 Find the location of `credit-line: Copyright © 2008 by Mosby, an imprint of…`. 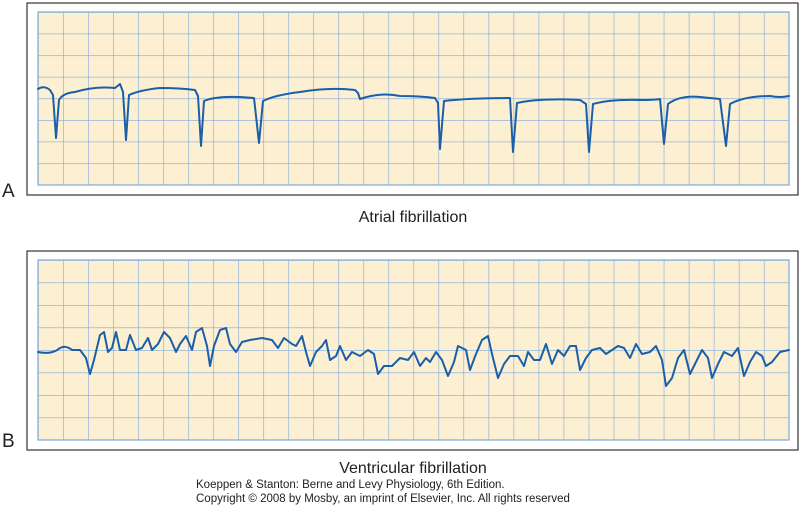

credit-line: Copyright © 2008 by Mosby, an imprint of… is located at coordinates (383, 499).